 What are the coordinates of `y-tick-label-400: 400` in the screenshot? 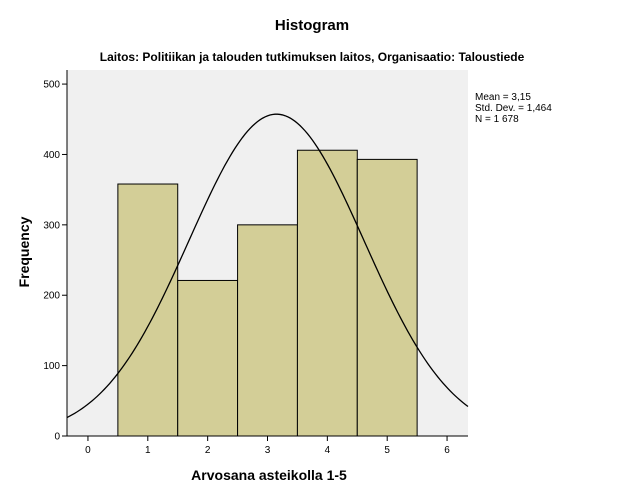 It's located at (51, 155).